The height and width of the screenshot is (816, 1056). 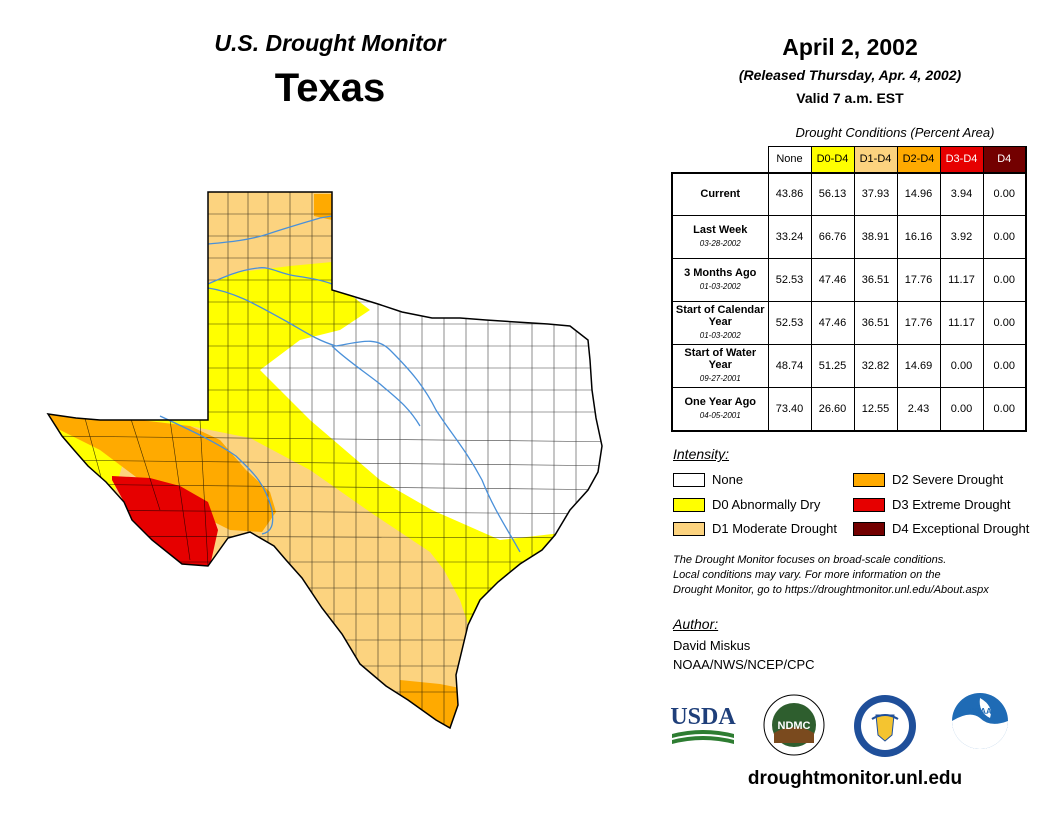 I want to click on table-cell: 3.94, so click(x=961, y=193).